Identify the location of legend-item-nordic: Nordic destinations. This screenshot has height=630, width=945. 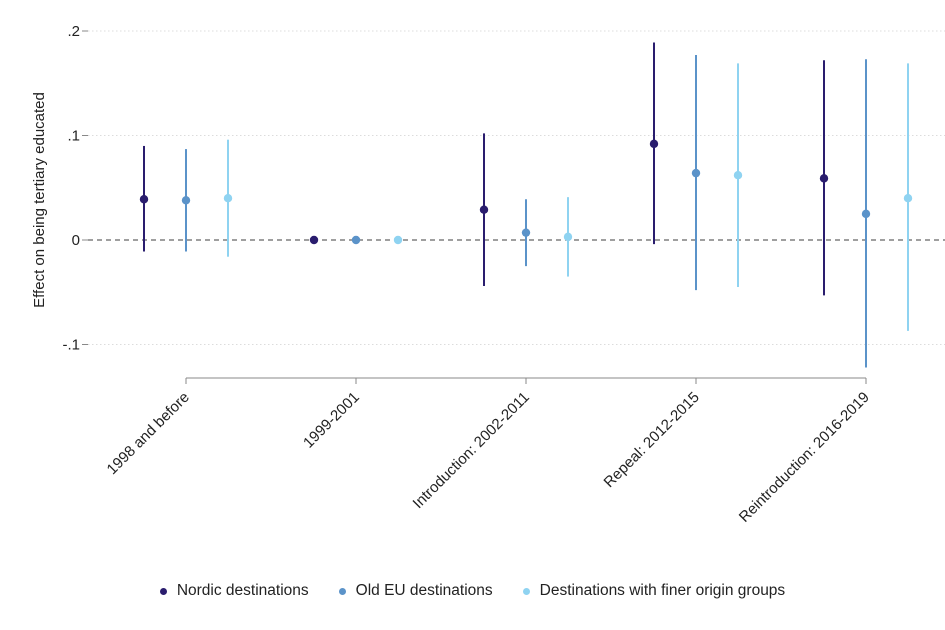
(234, 591).